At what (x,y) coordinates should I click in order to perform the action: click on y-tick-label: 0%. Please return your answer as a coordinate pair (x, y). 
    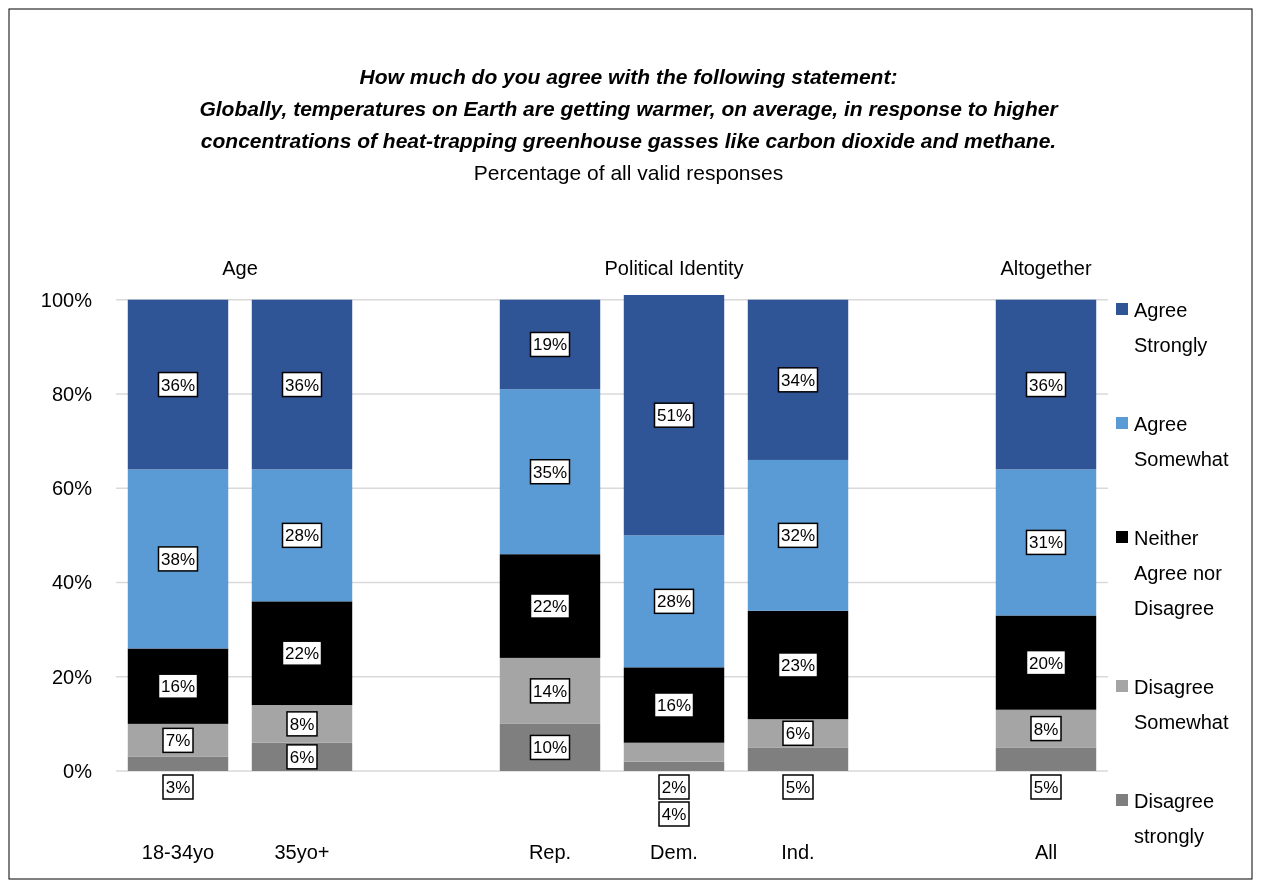
    Looking at the image, I should click on (78, 771).